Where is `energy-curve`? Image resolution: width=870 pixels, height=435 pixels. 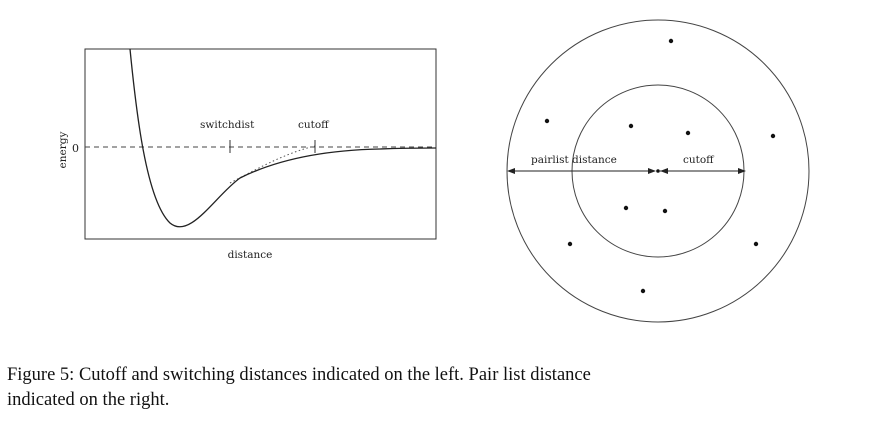 energy-curve is located at coordinates (283, 138).